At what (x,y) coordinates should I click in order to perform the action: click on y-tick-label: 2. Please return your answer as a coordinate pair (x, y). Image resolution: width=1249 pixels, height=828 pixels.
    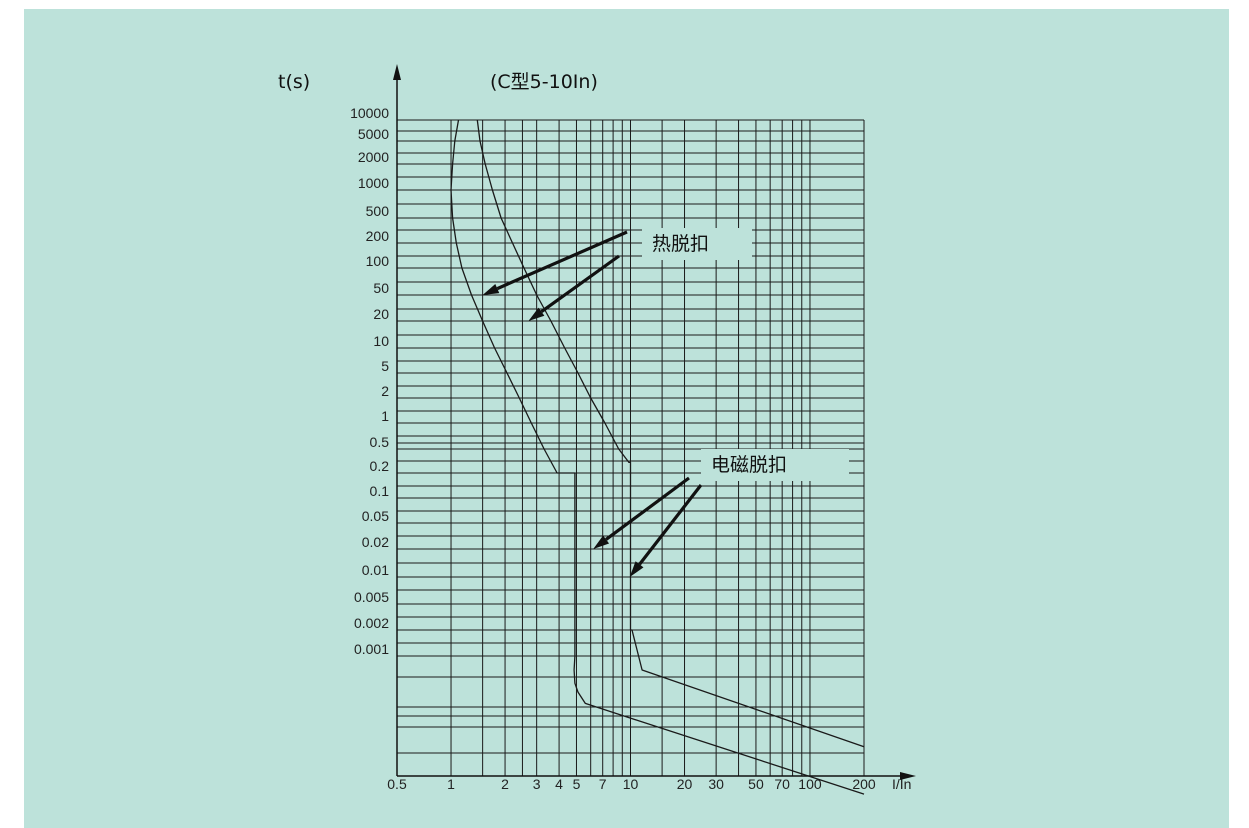
    Looking at the image, I should click on (385, 391).